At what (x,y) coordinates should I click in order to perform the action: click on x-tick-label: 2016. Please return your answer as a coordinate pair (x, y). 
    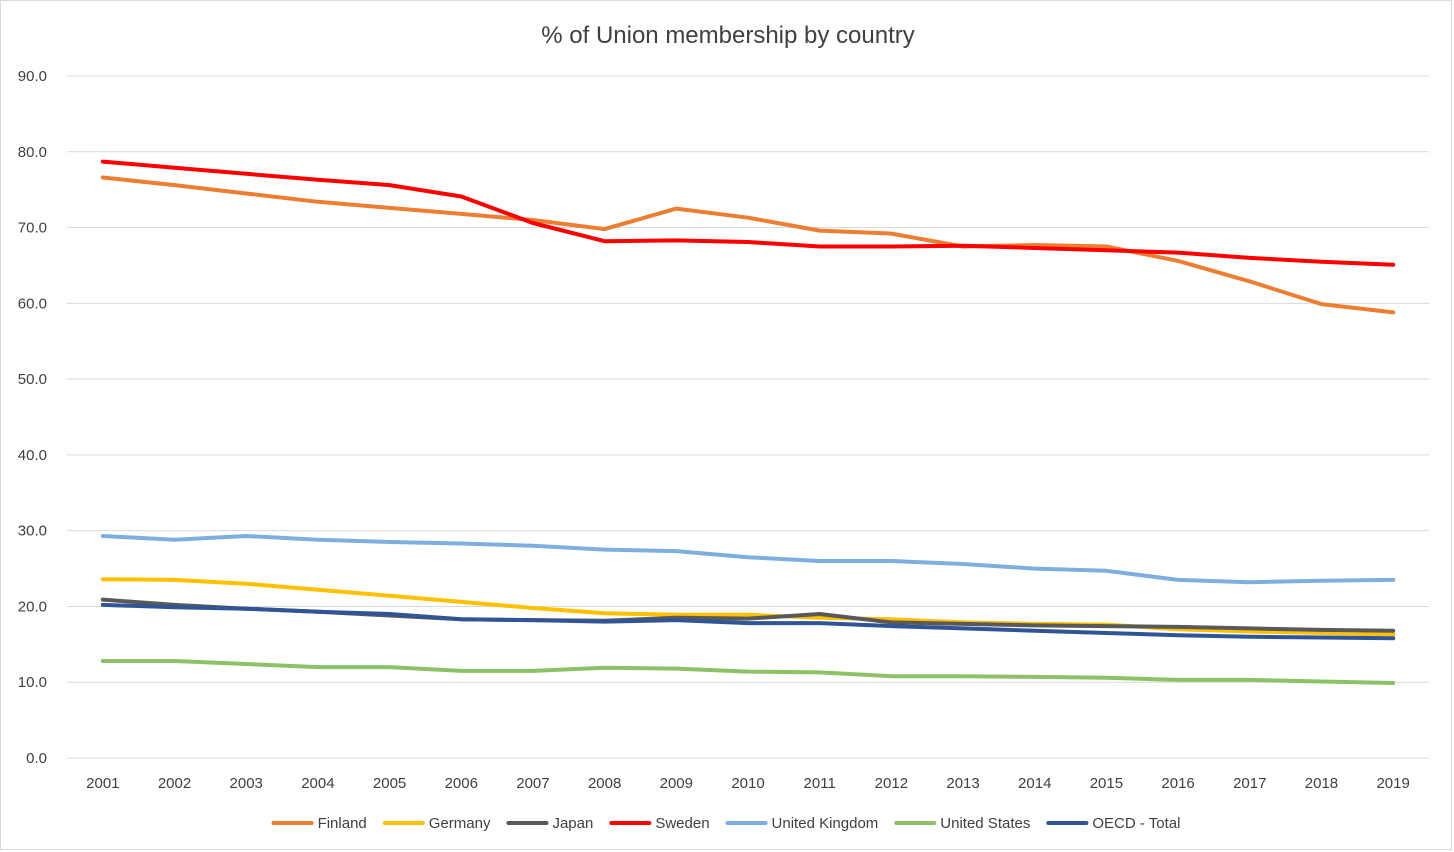
    Looking at the image, I should click on (1177, 783).